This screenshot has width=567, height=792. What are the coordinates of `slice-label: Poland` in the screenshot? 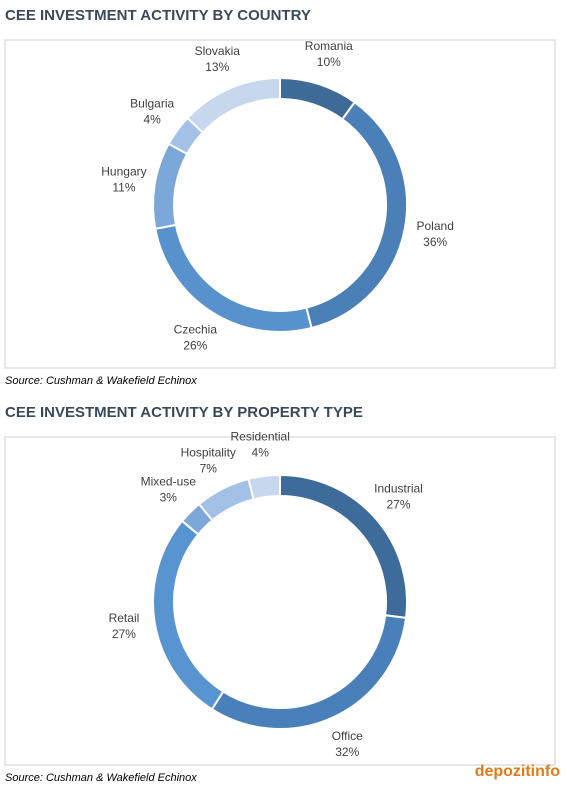 It's located at (435, 226).